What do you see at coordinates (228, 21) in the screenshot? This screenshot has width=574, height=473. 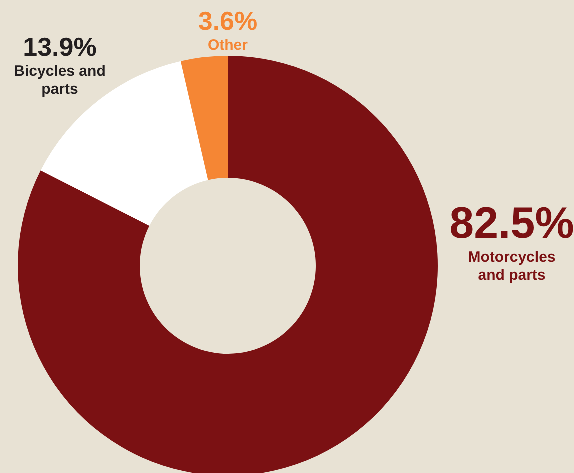 I see `data-label: 3.6%` at bounding box center [228, 21].